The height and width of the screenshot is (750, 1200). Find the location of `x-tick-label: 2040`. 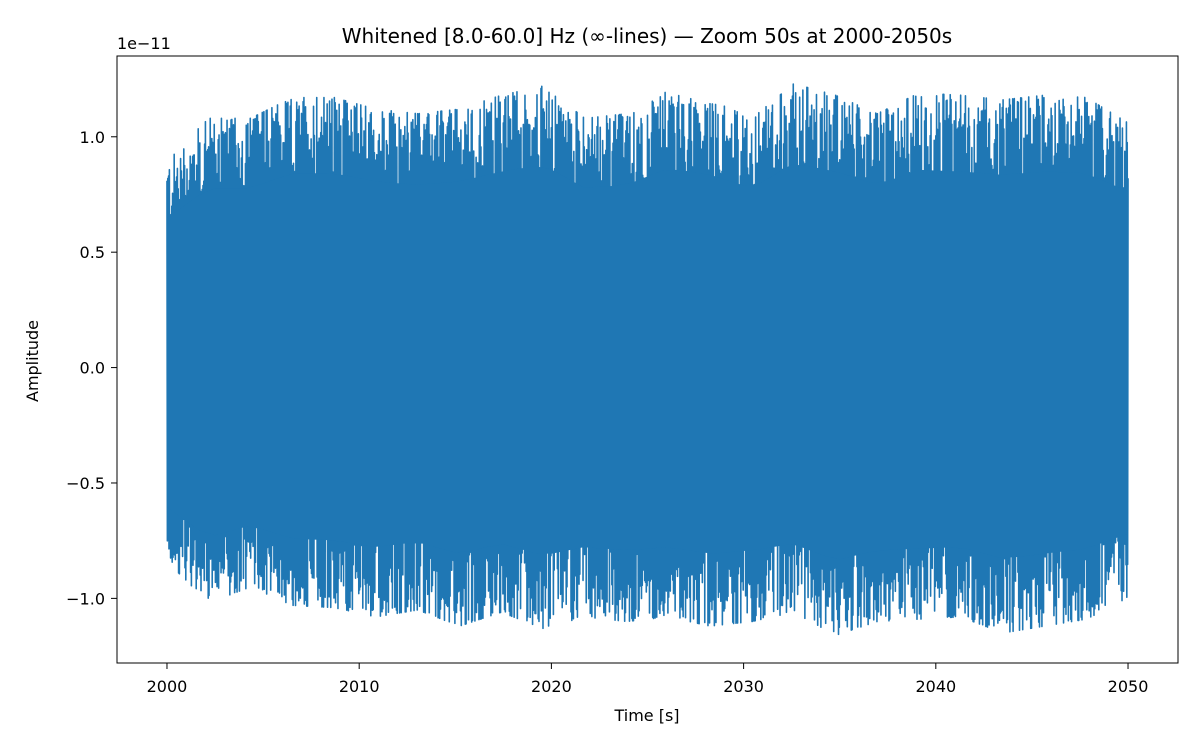

x-tick-label: 2040 is located at coordinates (935, 686).